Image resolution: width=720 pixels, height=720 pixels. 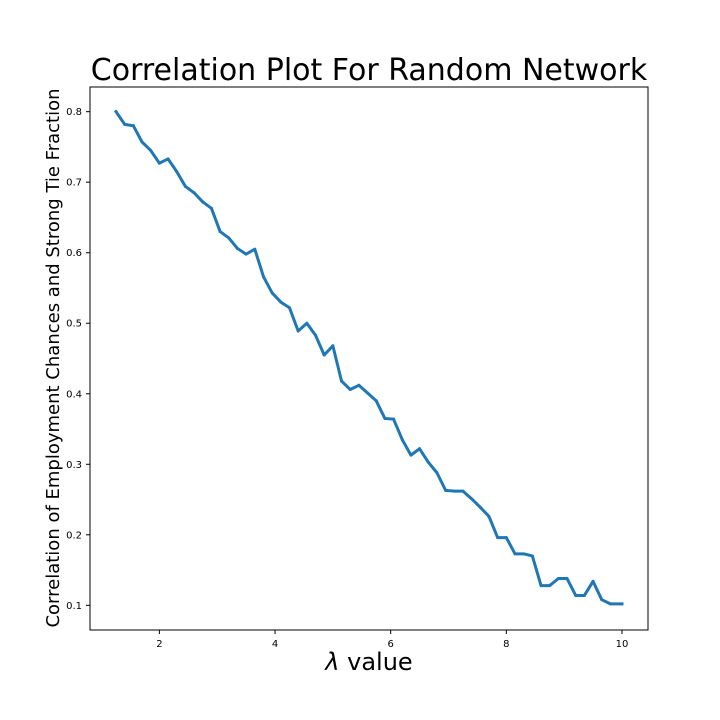 What do you see at coordinates (622, 644) in the screenshot?
I see `x-tick-label: 10` at bounding box center [622, 644].